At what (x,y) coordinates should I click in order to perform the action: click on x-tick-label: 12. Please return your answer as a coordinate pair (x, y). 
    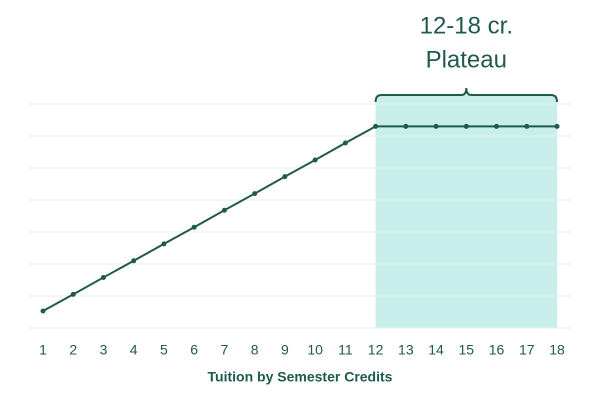
    Looking at the image, I should click on (376, 350).